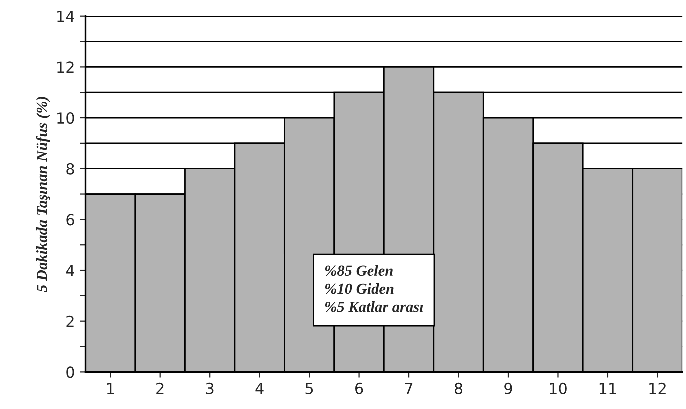 This screenshot has width=686, height=409. I want to click on x-tick-label: 4, so click(260, 388).